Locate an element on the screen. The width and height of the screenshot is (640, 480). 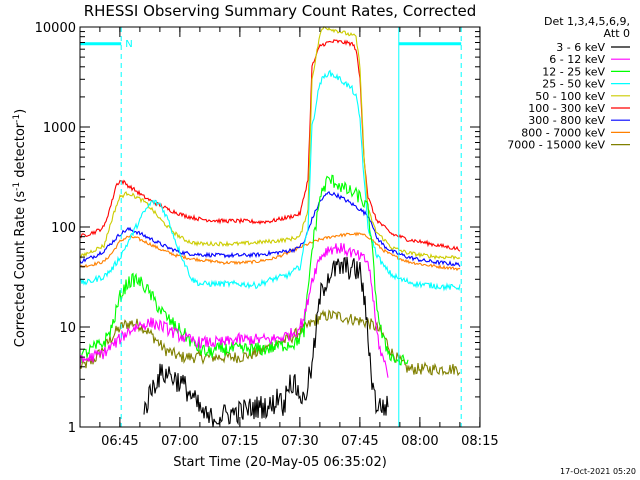
series-line-800-7000keV is located at coordinates (270, 251).